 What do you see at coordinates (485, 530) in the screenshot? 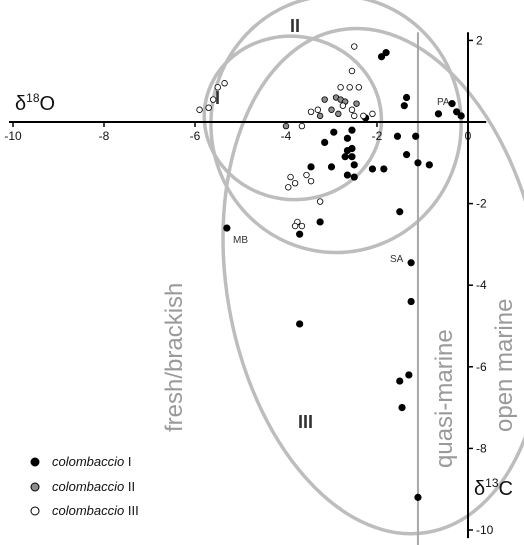
I see `y-tick-label: -10` at bounding box center [485, 530].